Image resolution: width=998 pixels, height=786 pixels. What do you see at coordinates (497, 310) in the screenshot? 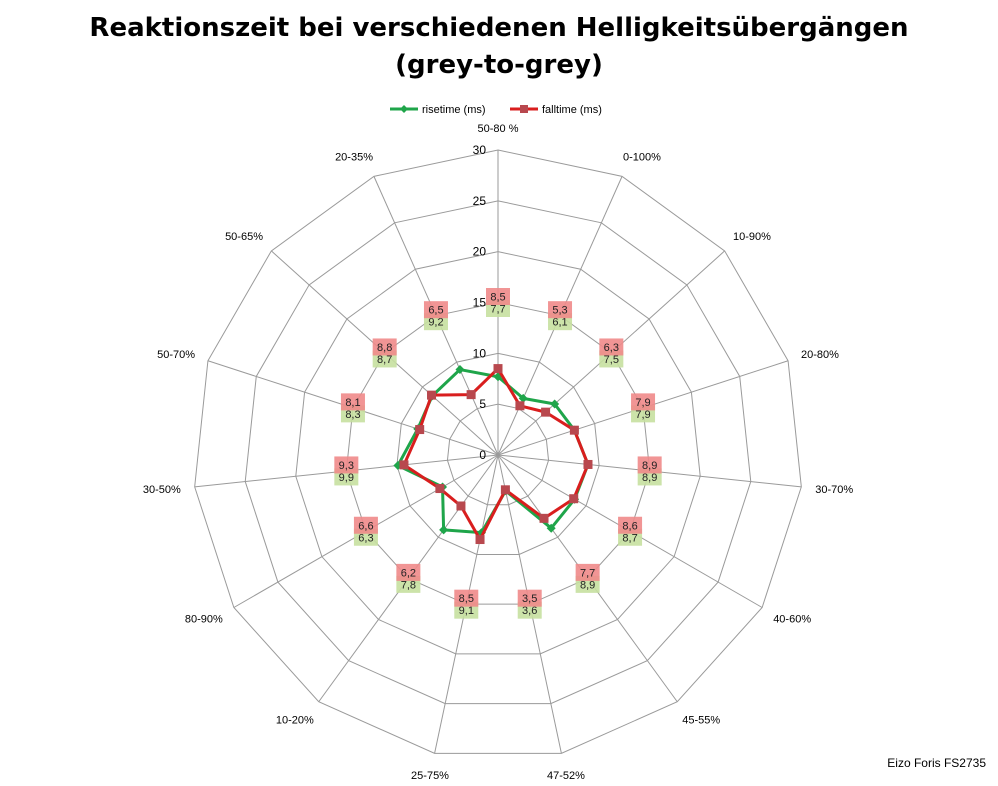
I see `rise-data-label-text: 7,7` at bounding box center [497, 310].